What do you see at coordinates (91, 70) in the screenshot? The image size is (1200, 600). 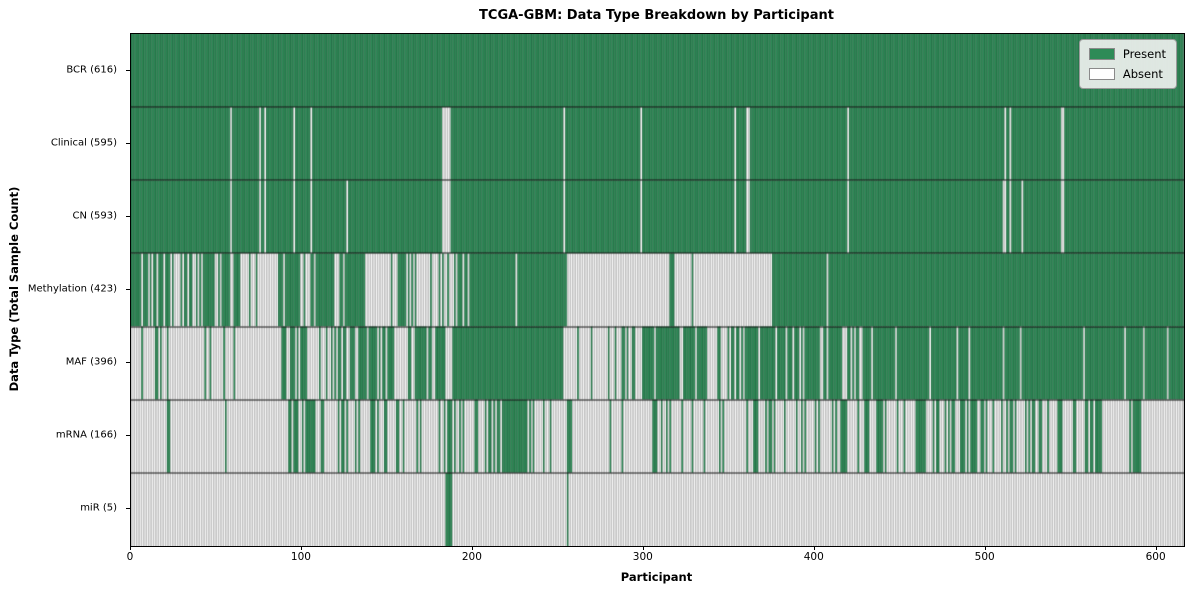 I see `row-label: BCR (616)` at bounding box center [91, 70].